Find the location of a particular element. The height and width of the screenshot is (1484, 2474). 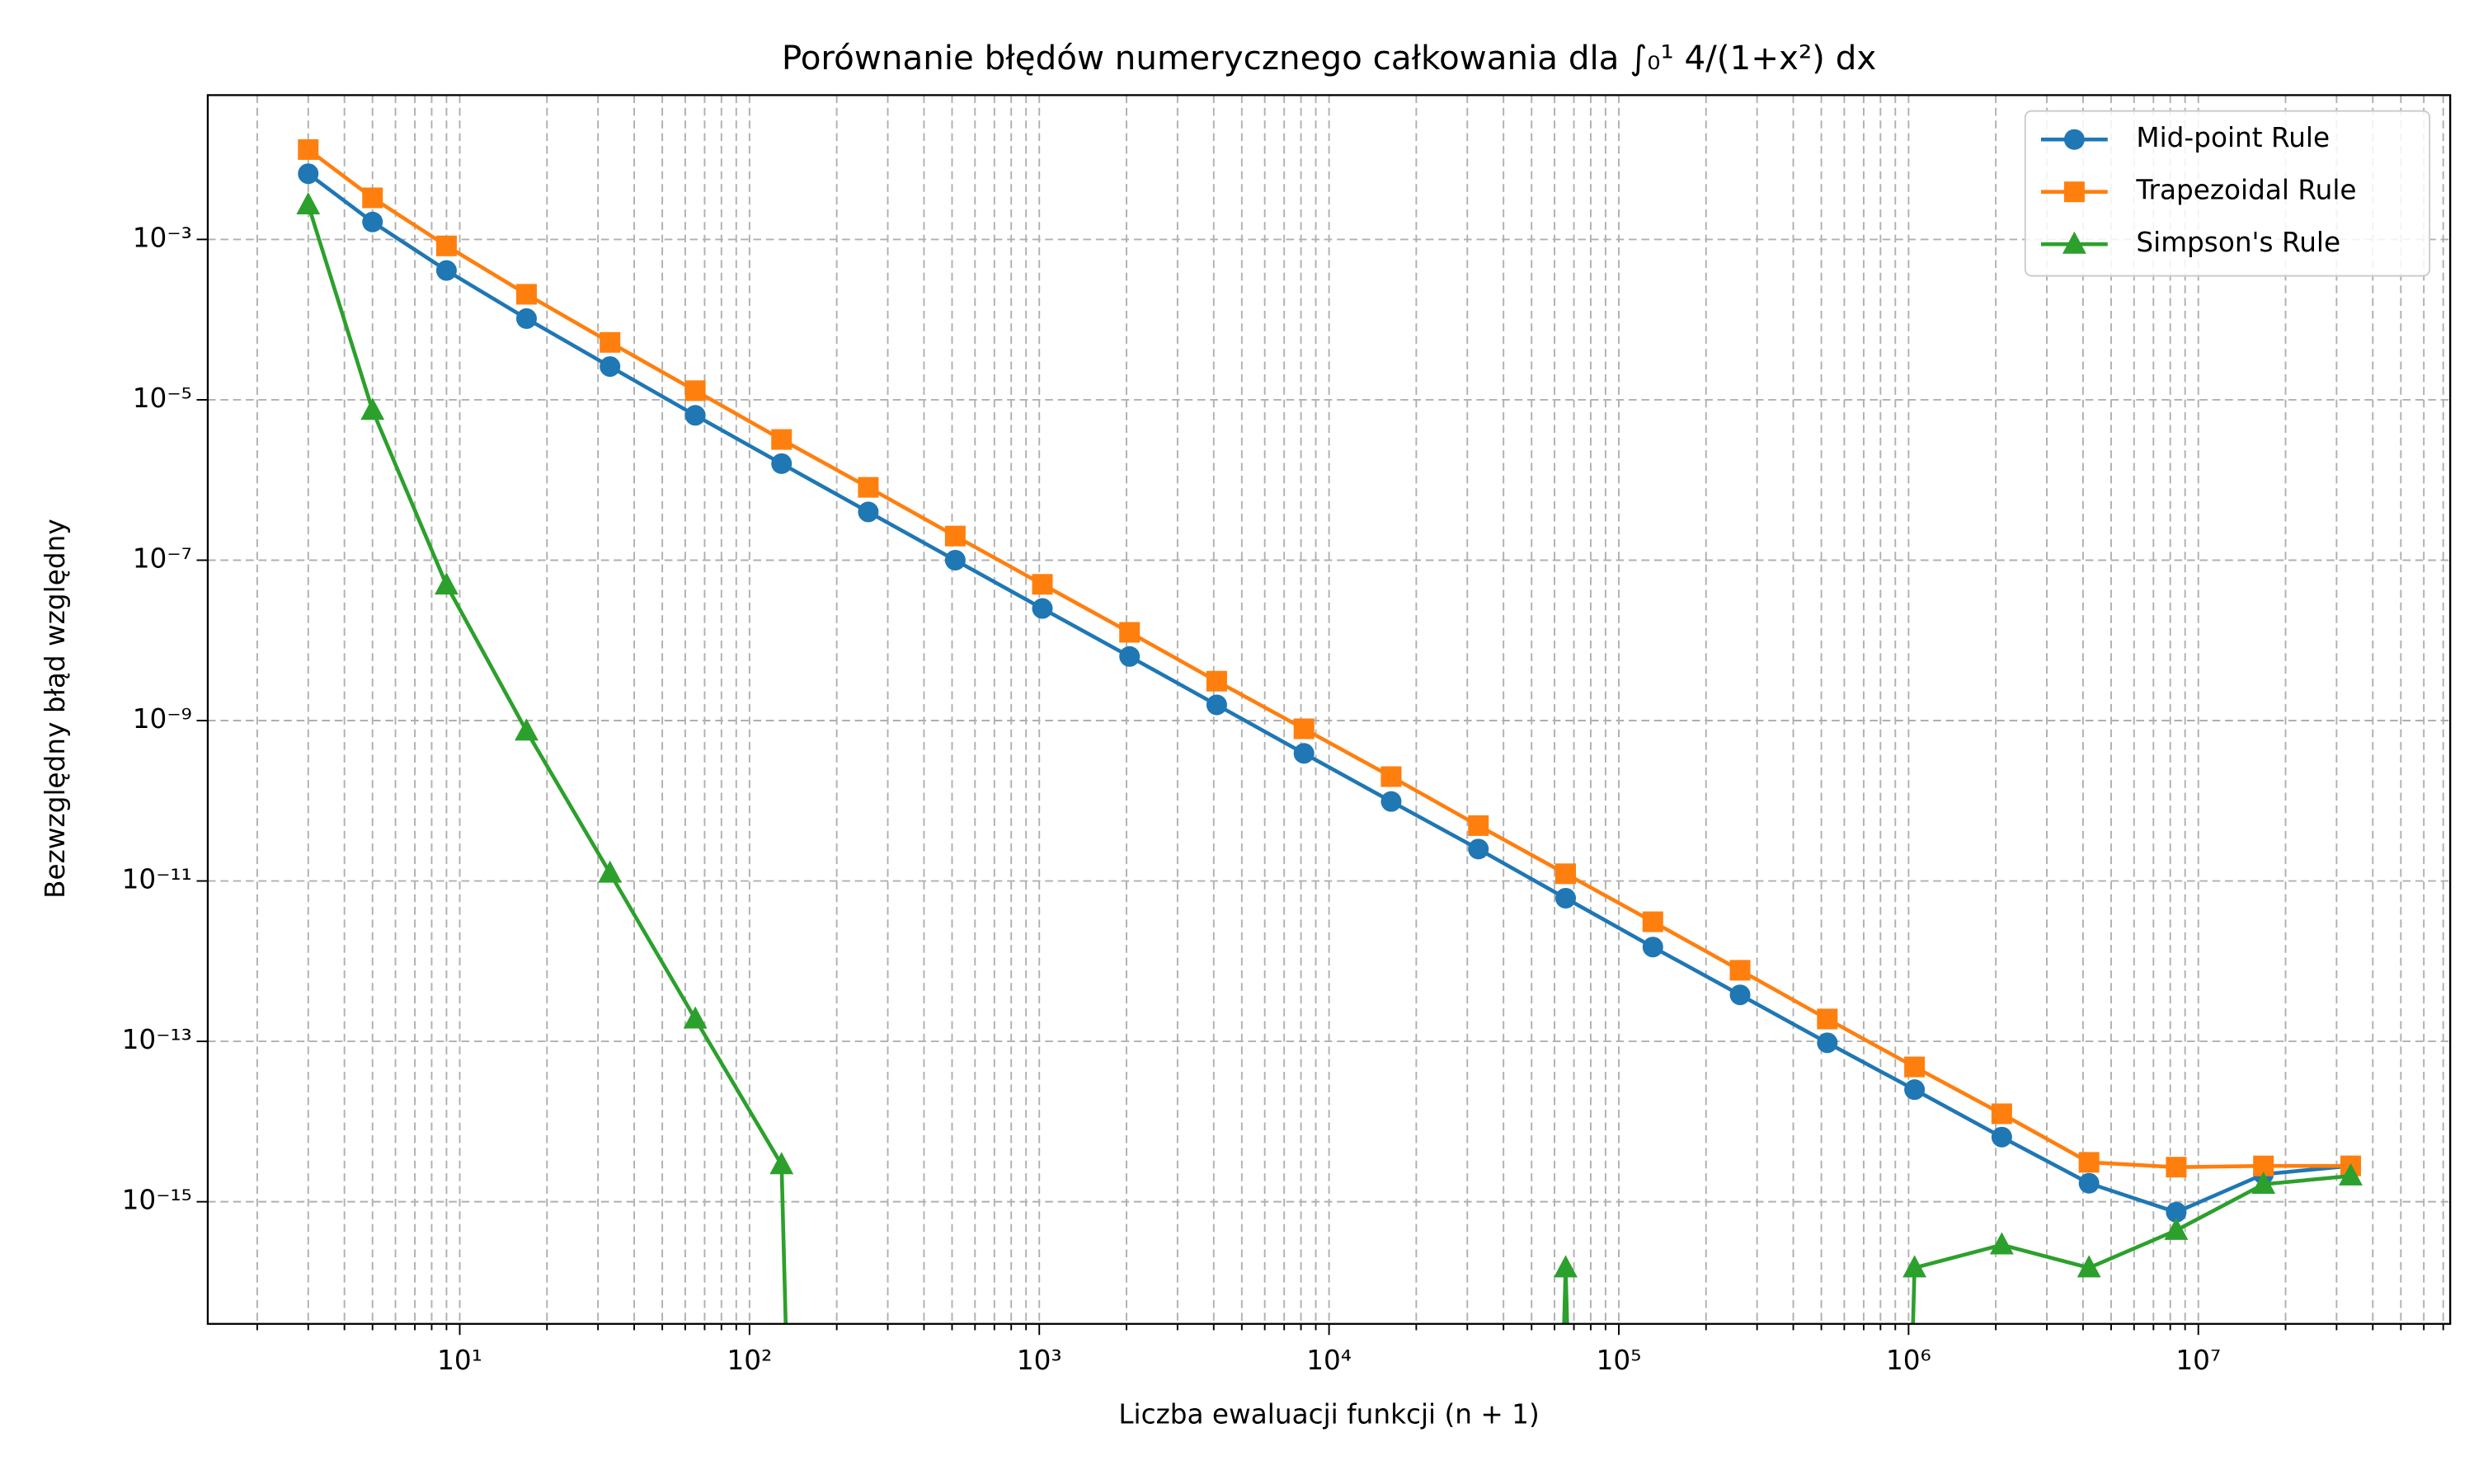

y-tick-label: 10⁻¹¹ is located at coordinates (157, 879).